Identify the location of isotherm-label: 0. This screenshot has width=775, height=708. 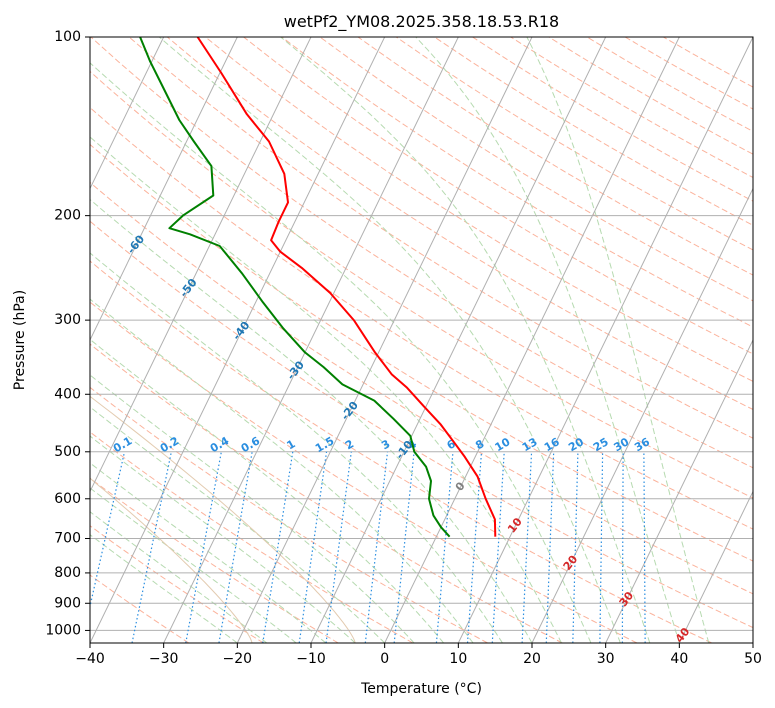
(460, 486).